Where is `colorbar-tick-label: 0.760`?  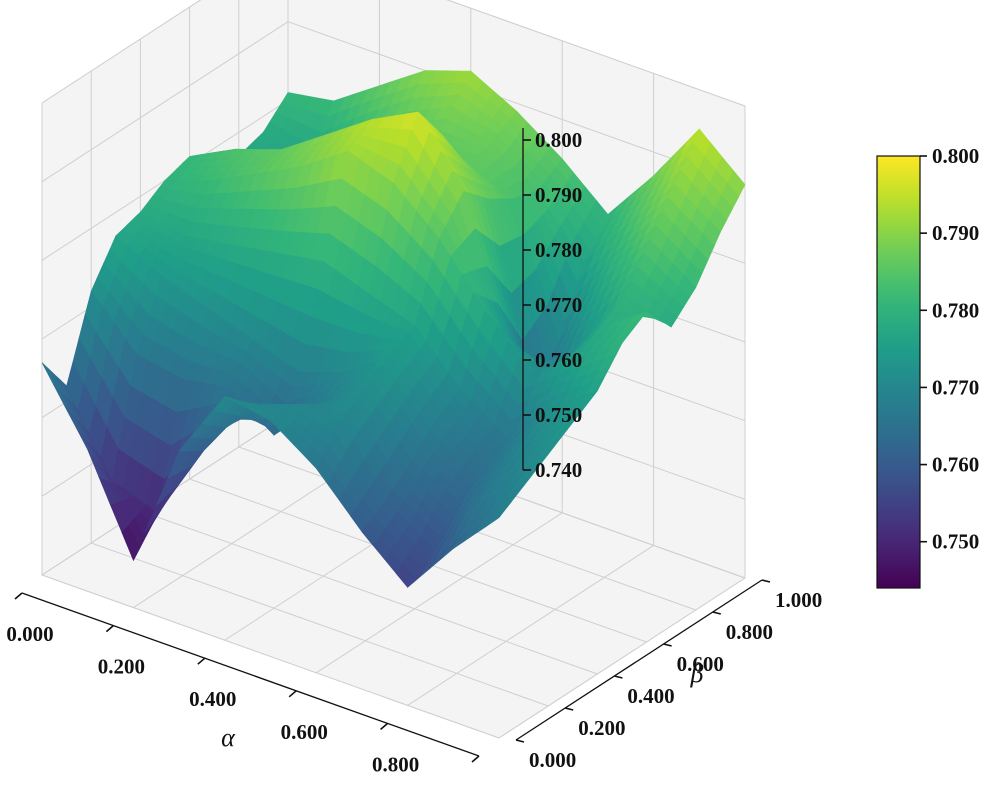 colorbar-tick-label: 0.760 is located at coordinates (955, 465).